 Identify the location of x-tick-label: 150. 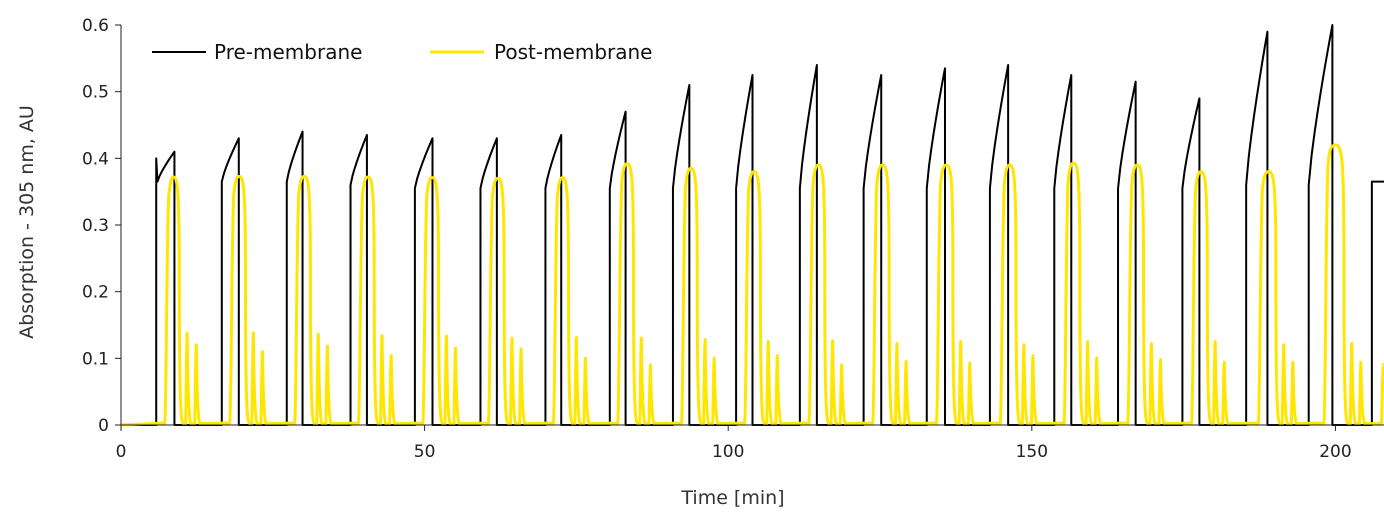
(1032, 452).